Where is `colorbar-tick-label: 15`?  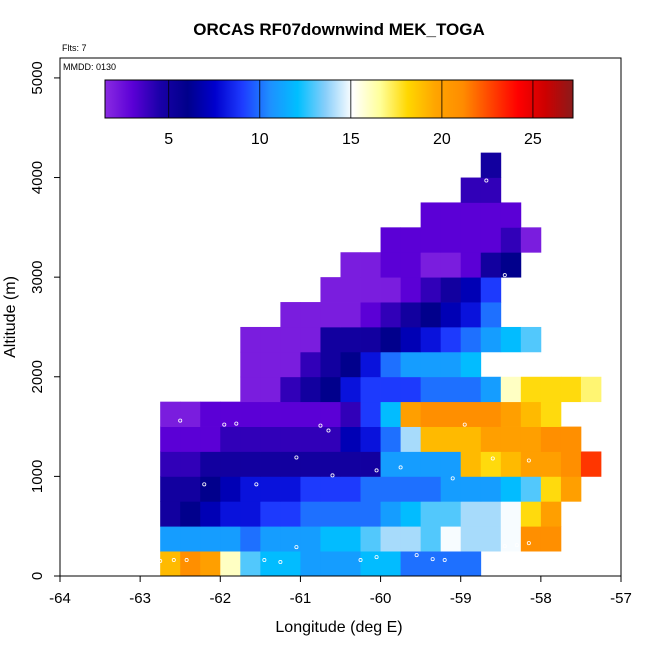 colorbar-tick-label: 15 is located at coordinates (351, 139).